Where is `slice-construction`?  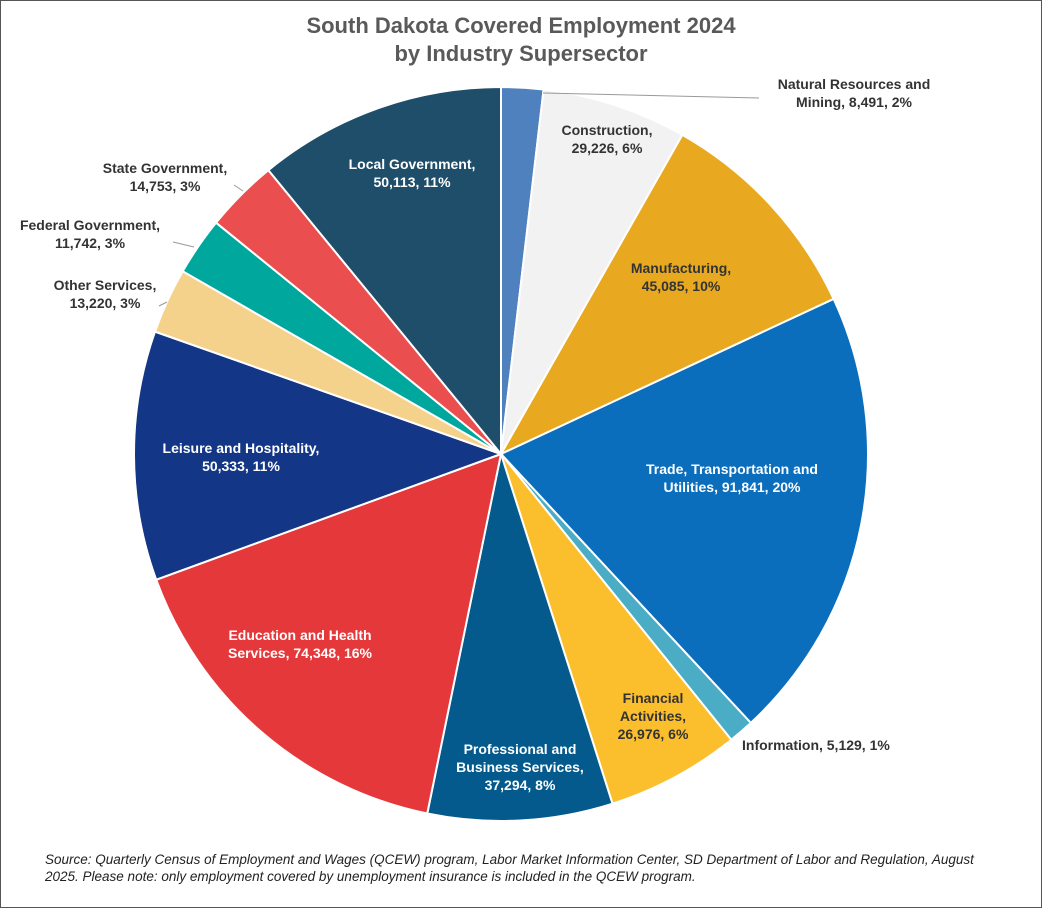
slice-construction is located at coordinates (592, 271).